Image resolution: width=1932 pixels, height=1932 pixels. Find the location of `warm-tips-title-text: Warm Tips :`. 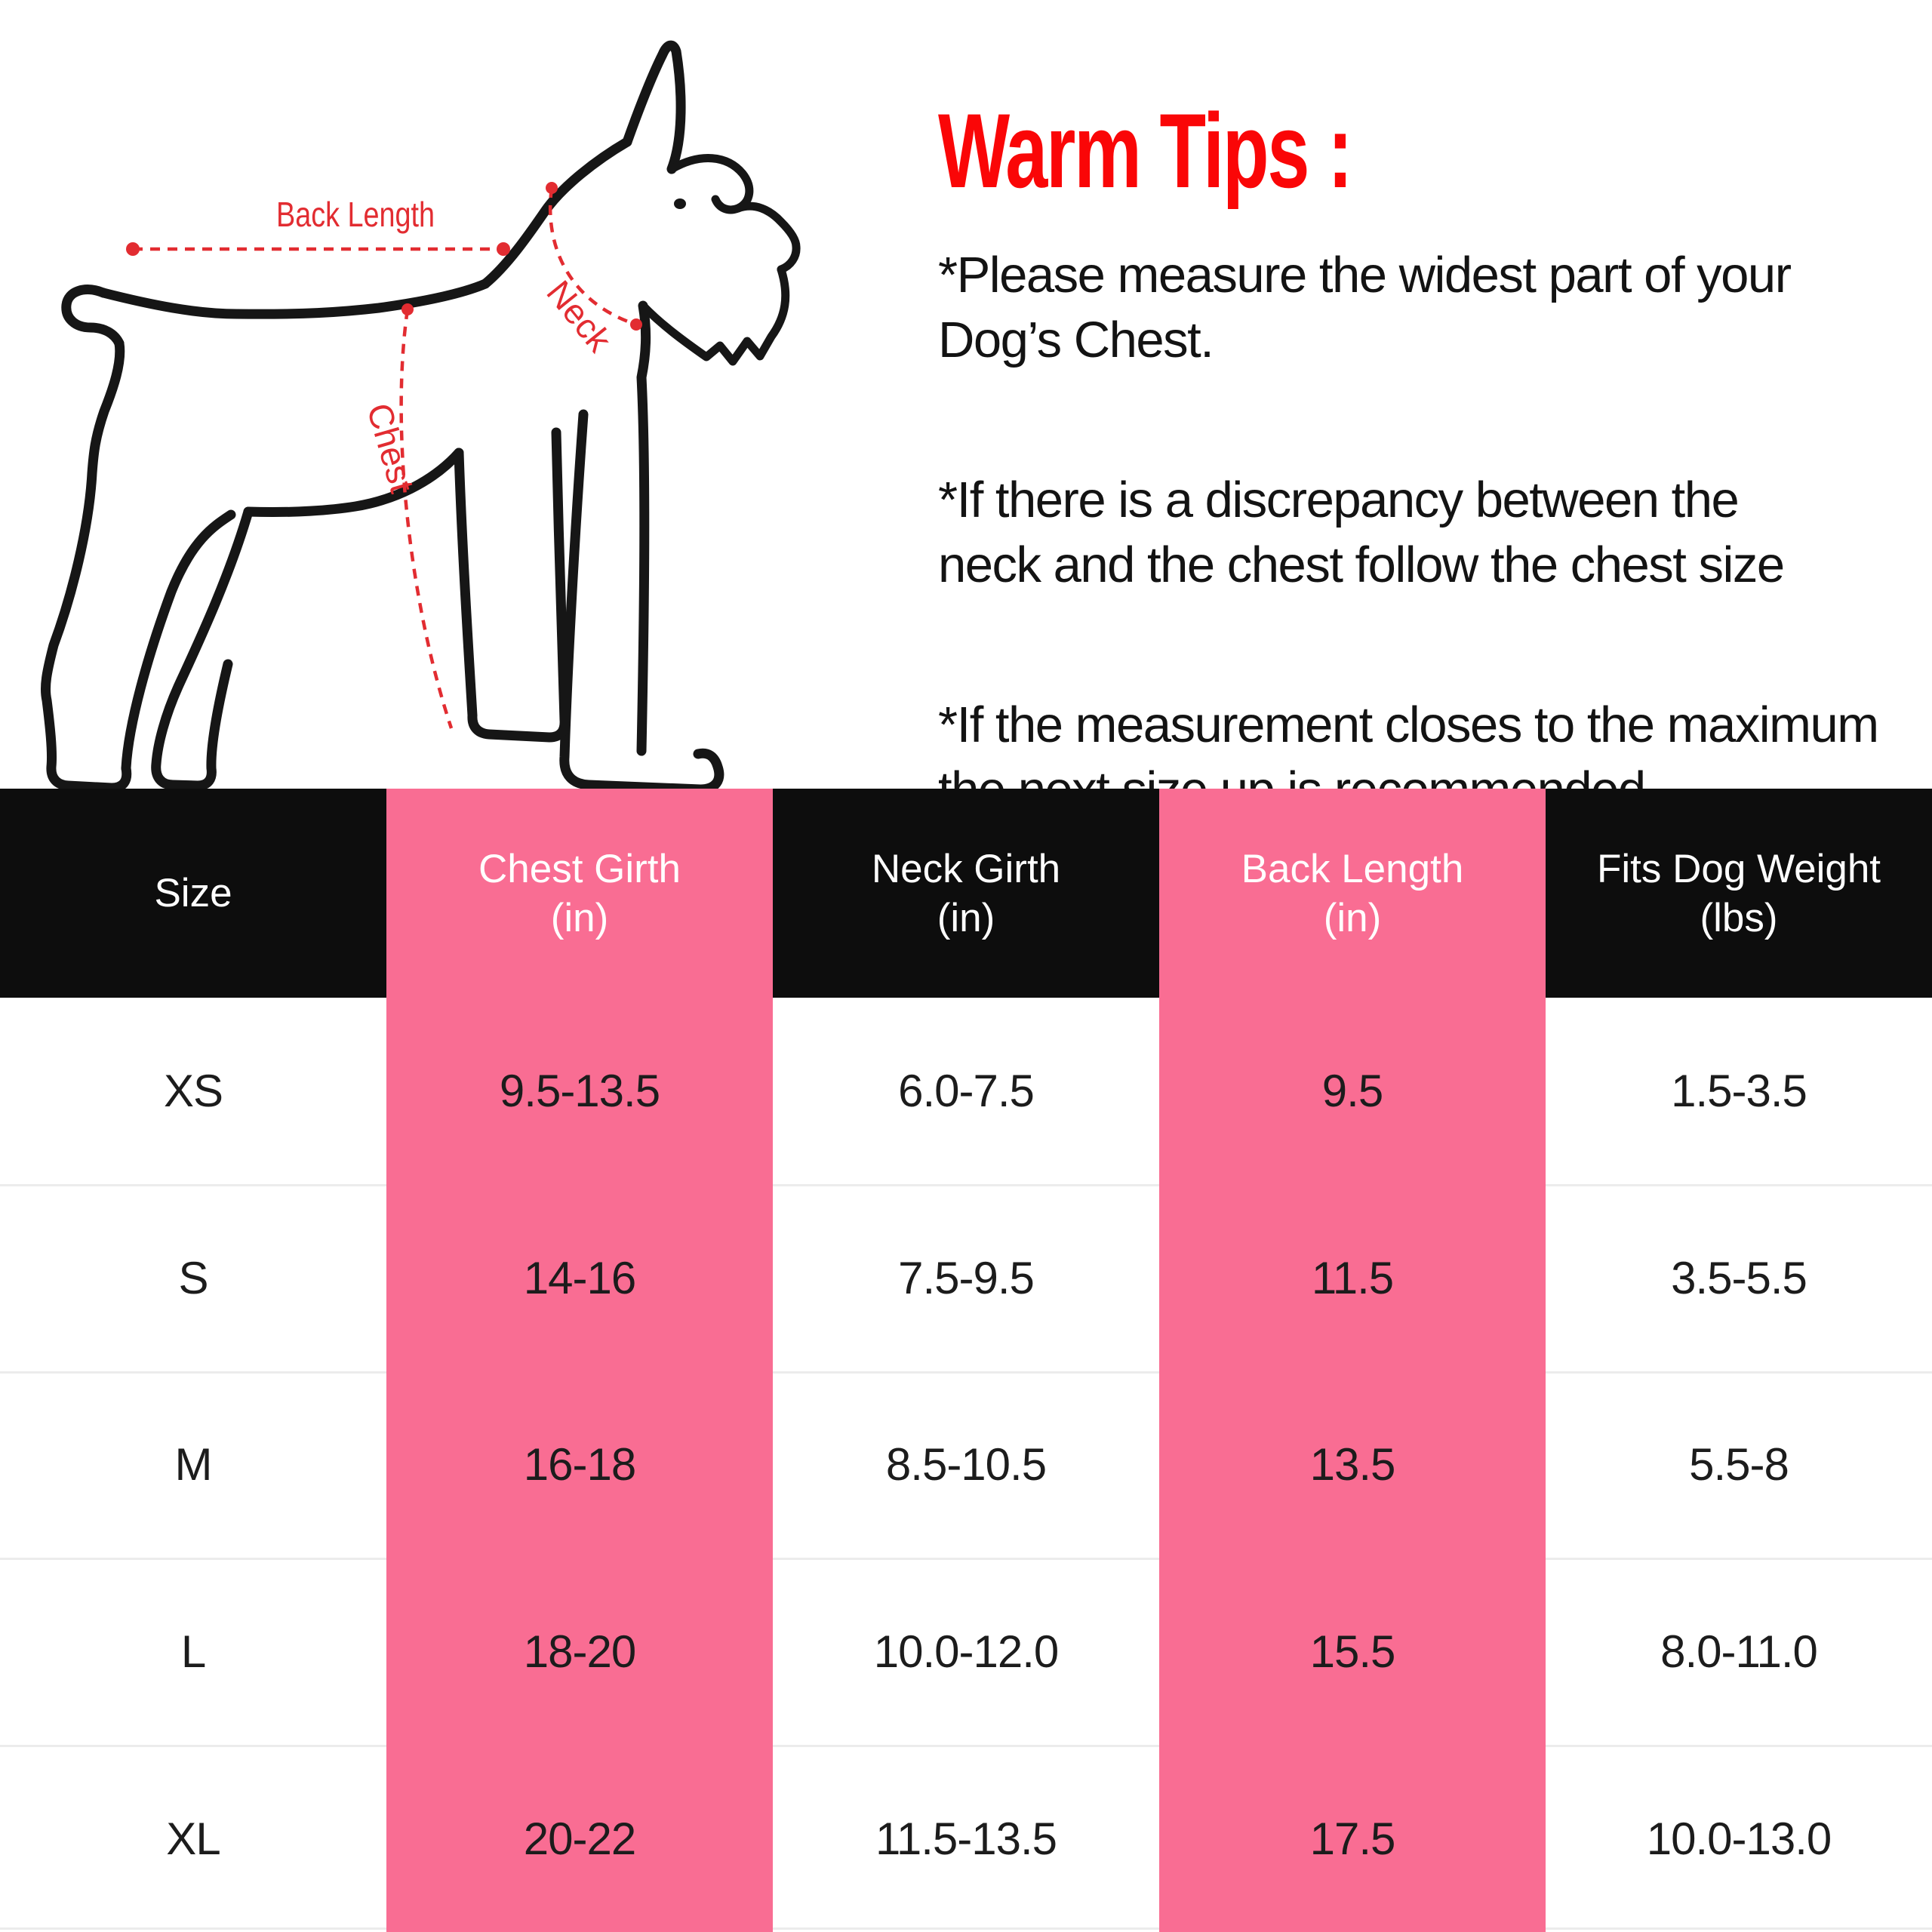

warm-tips-title-text: Warm Tips : is located at coordinates (1145, 150).